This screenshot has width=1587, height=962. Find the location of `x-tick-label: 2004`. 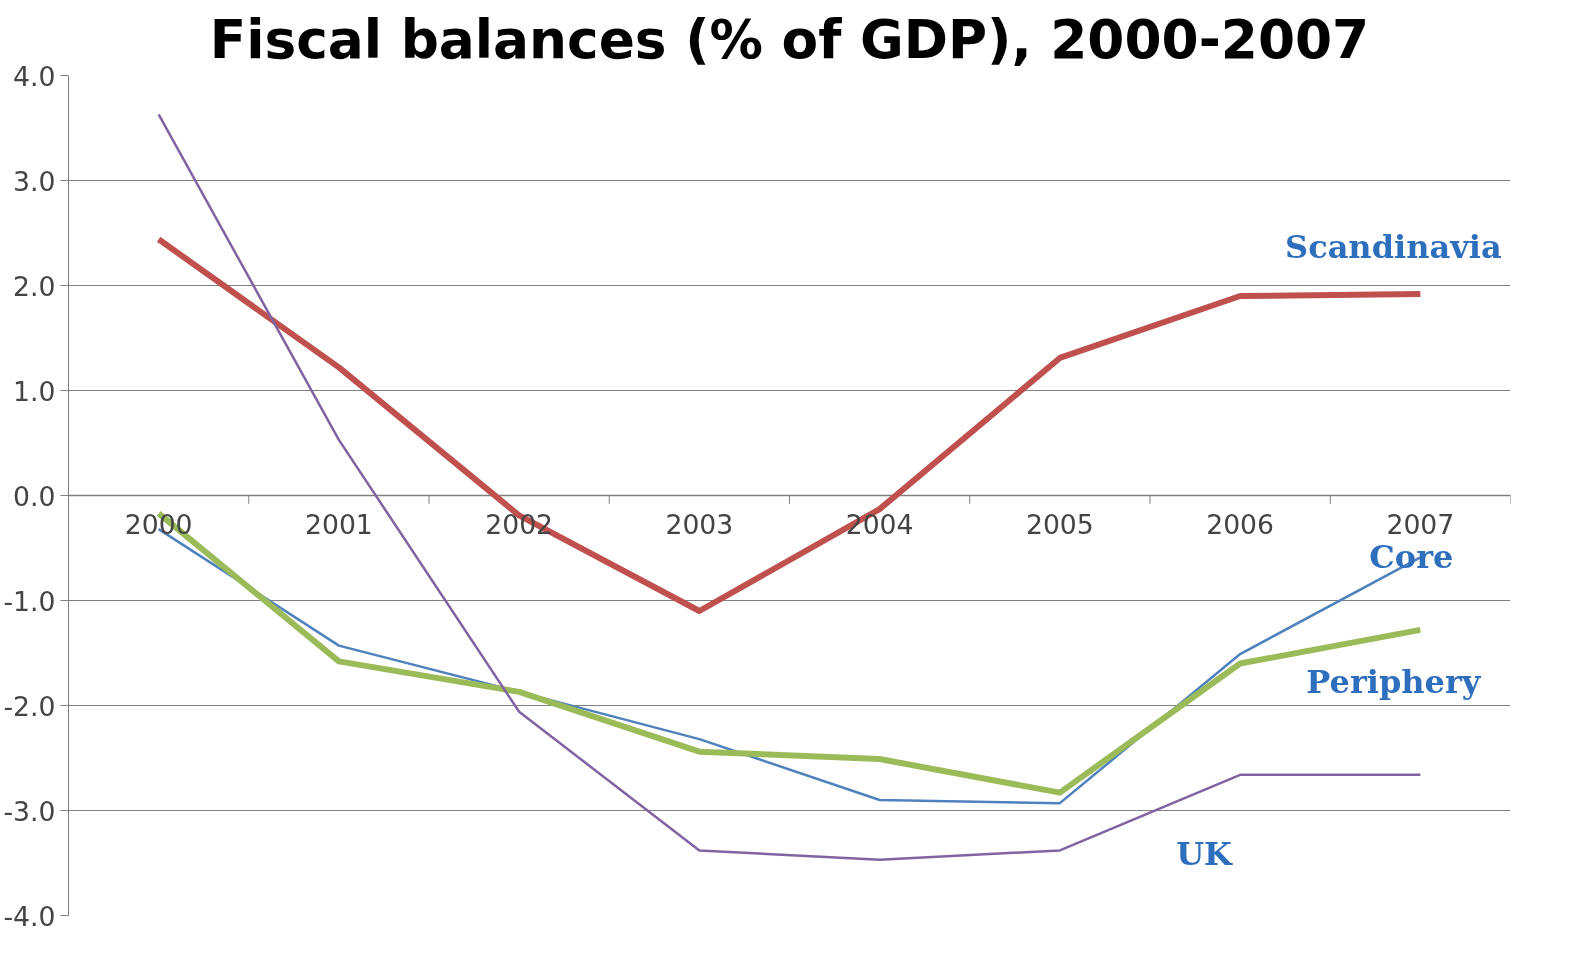

x-tick-label: 2004 is located at coordinates (879, 525).